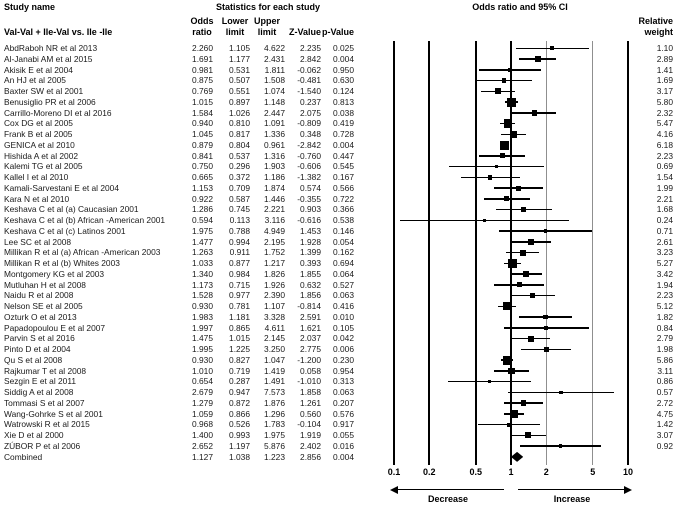 The width and height of the screenshot is (685, 507). Describe the element at coordinates (202, 435) in the screenshot. I see `stat-or: 1.400` at that location.